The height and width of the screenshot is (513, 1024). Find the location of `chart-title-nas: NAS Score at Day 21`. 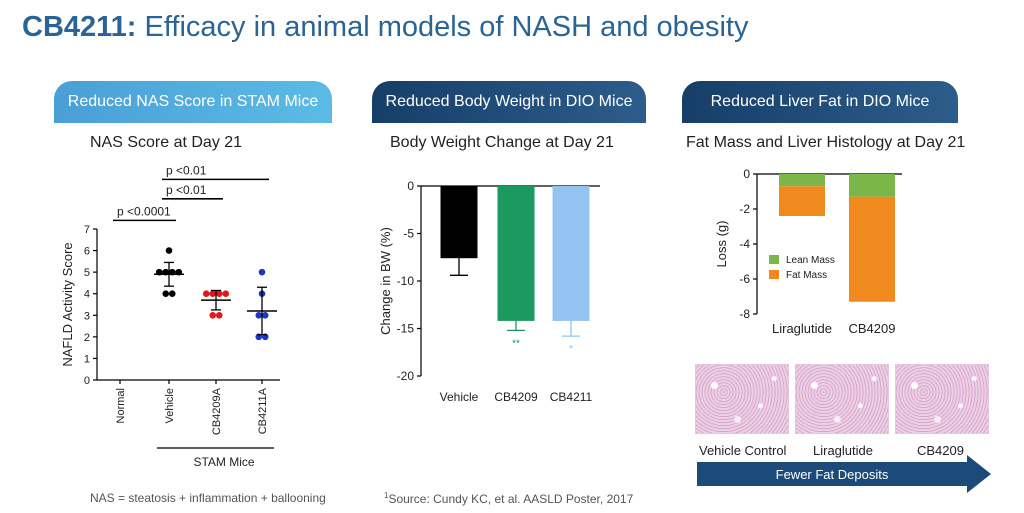

chart-title-nas: NAS Score at Day 21 is located at coordinates (166, 142).